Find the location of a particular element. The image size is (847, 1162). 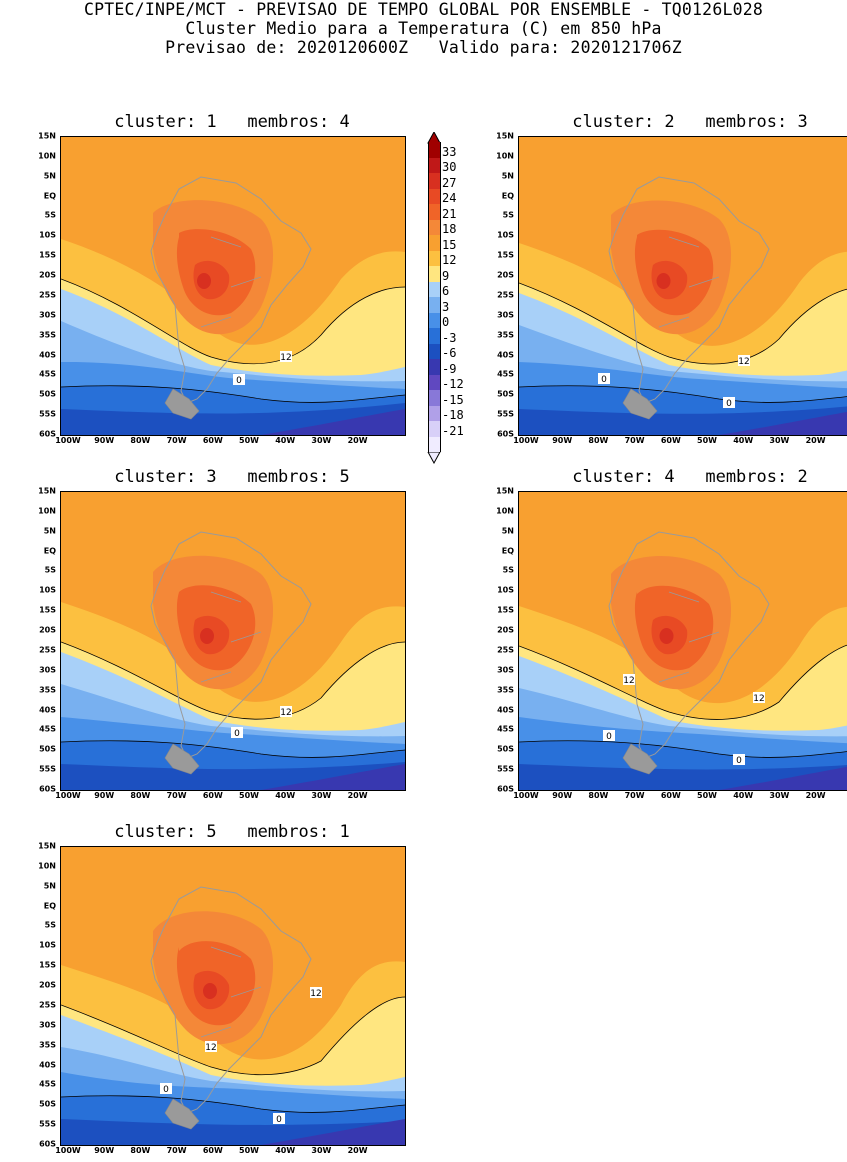

colorbar-label: 33 is located at coordinates (449, 151).